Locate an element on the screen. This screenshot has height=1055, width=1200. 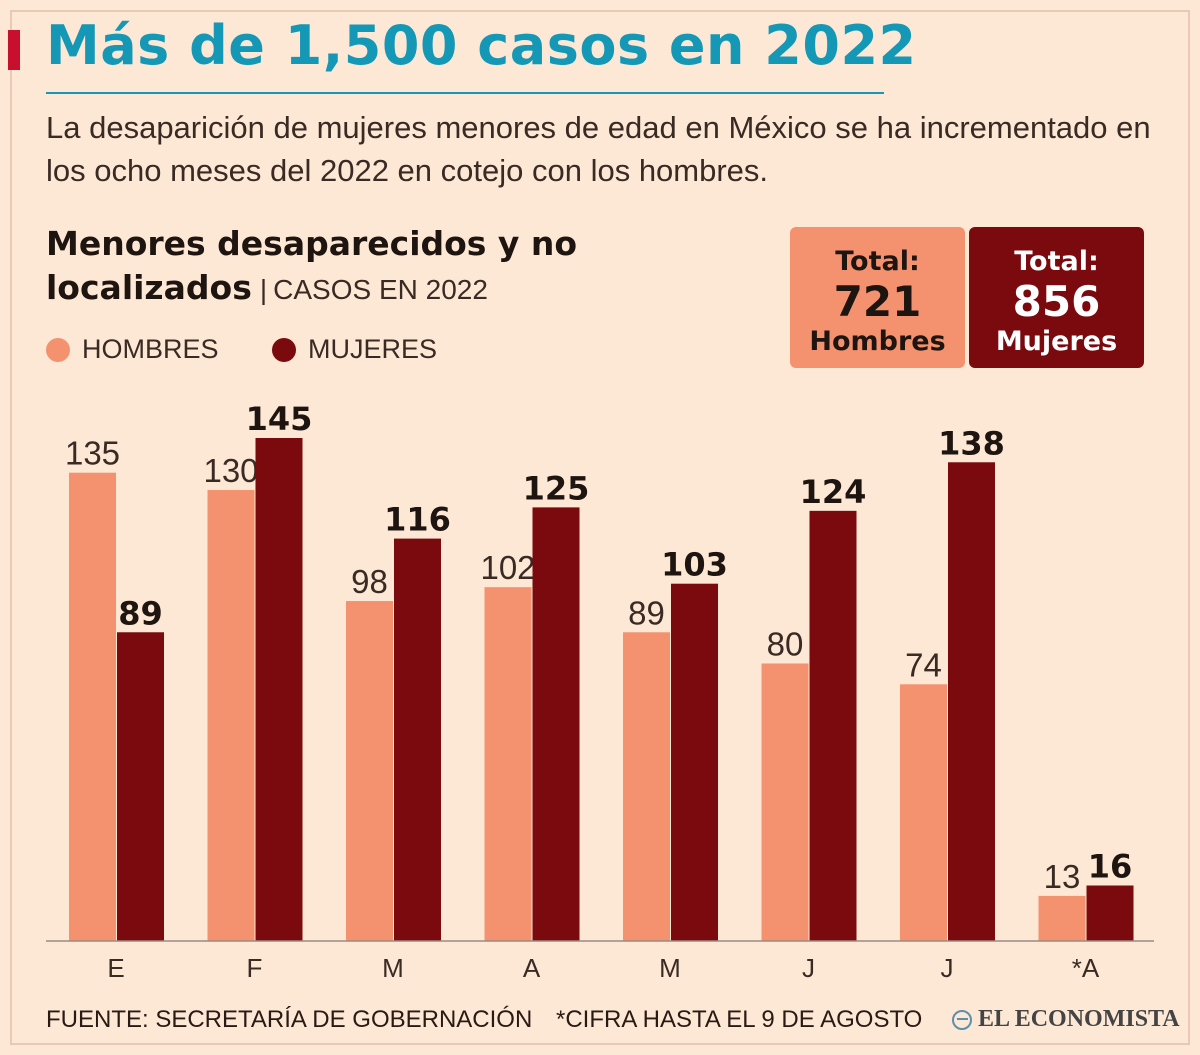
value-label-men-3: 102 is located at coordinates (507, 567).